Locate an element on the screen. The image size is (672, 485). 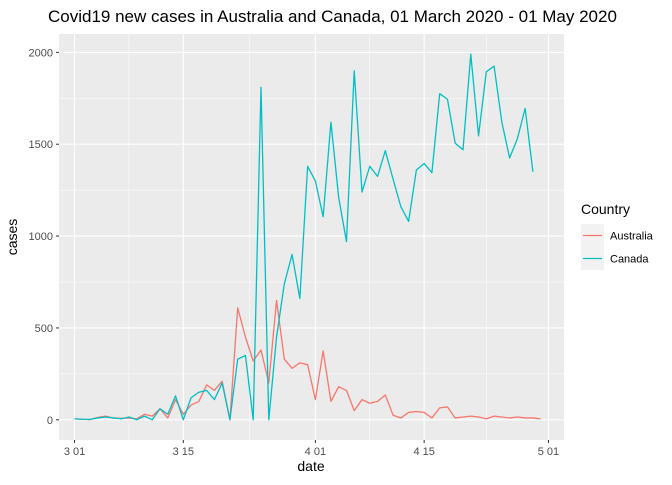
y-tick-label: 1500 is located at coordinates (41, 145).